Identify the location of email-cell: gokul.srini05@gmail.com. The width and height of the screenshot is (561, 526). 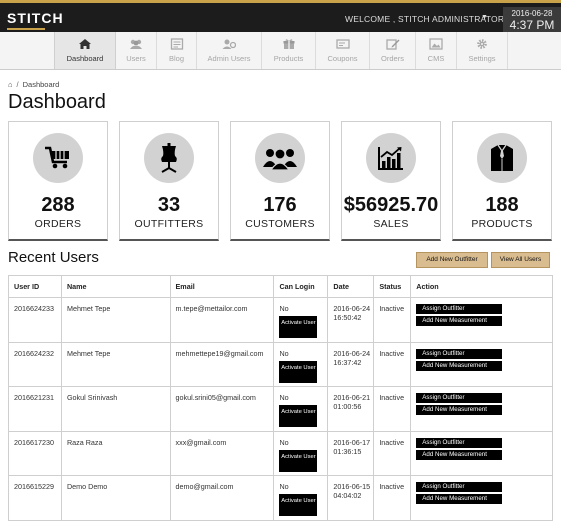
(222, 409).